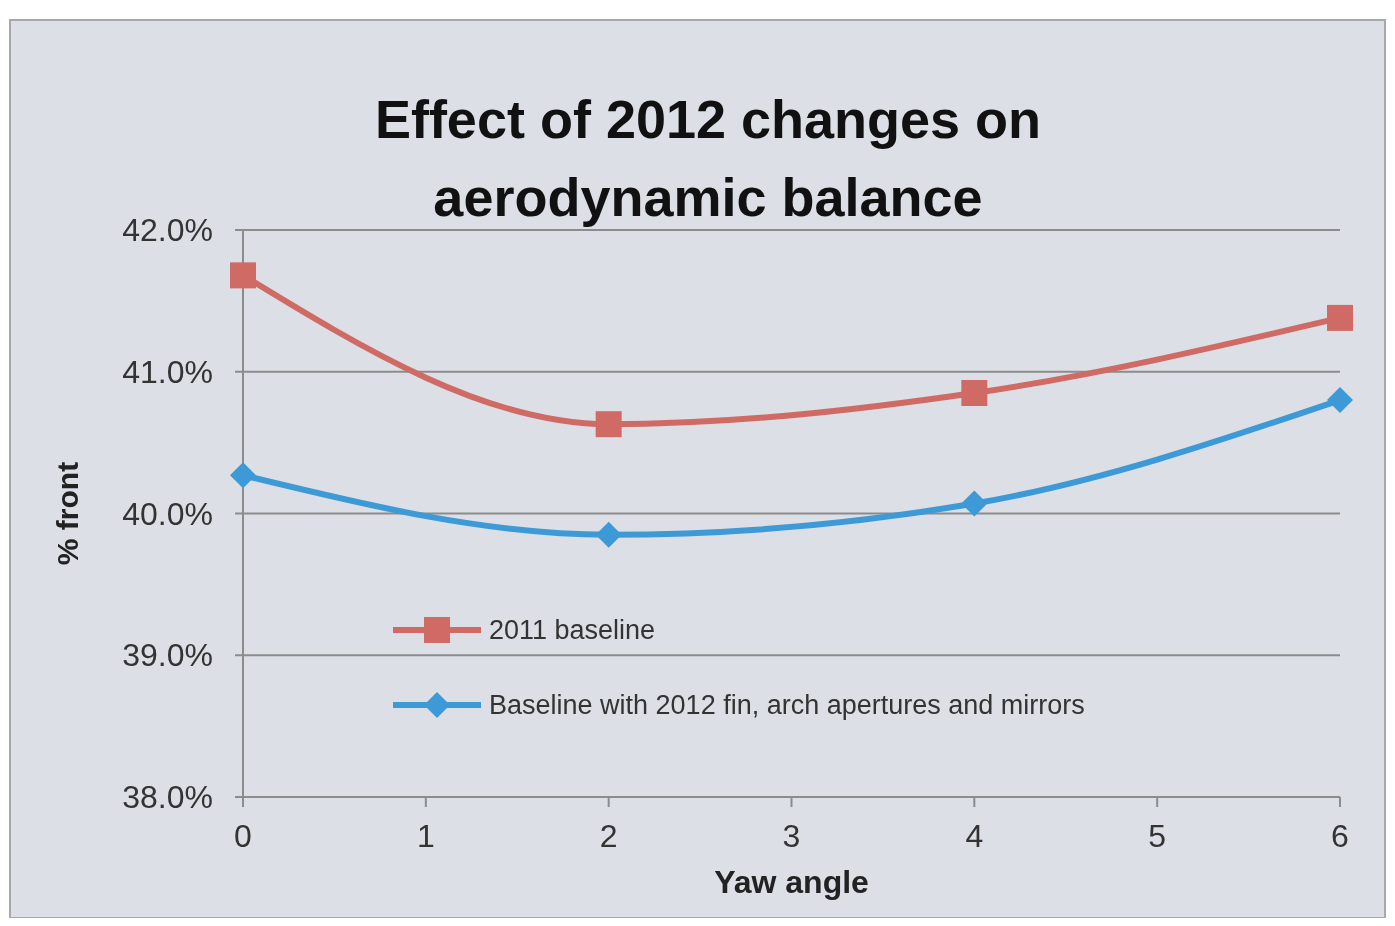  What do you see at coordinates (167, 230) in the screenshot?
I see `y-tick-label: 42.0%` at bounding box center [167, 230].